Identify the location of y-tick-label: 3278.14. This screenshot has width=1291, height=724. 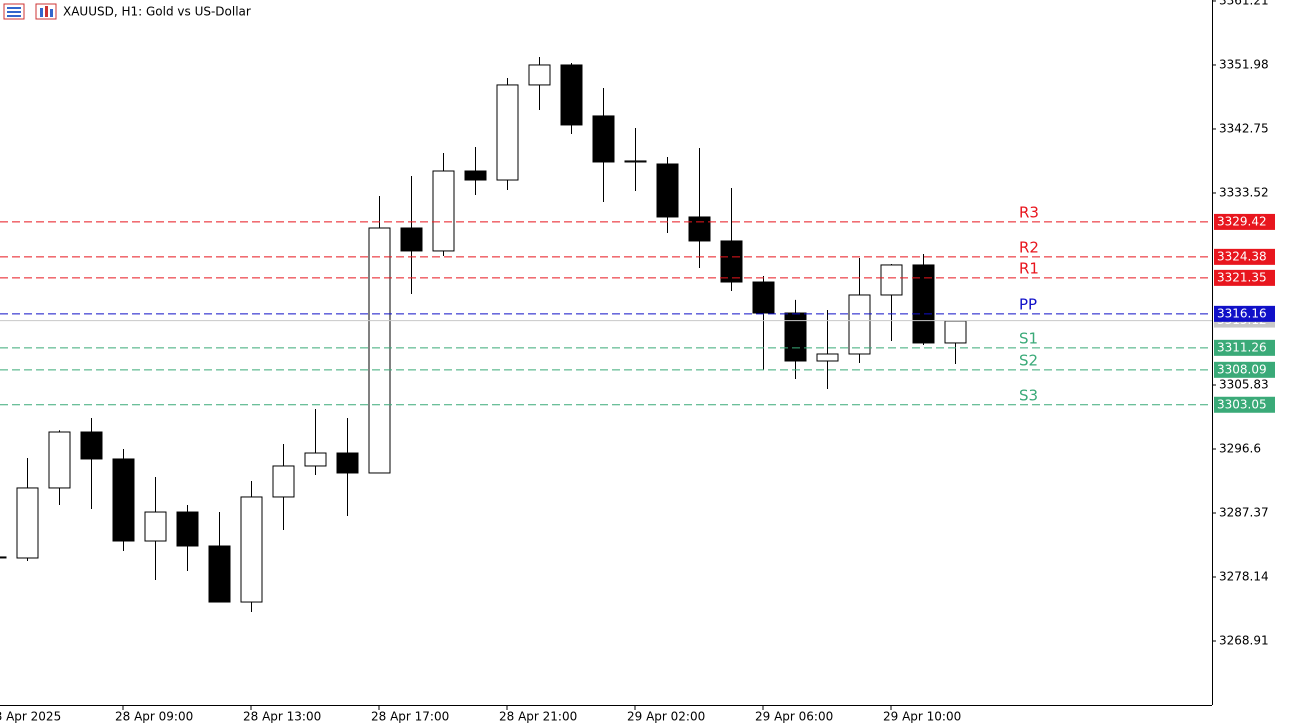
(1244, 576).